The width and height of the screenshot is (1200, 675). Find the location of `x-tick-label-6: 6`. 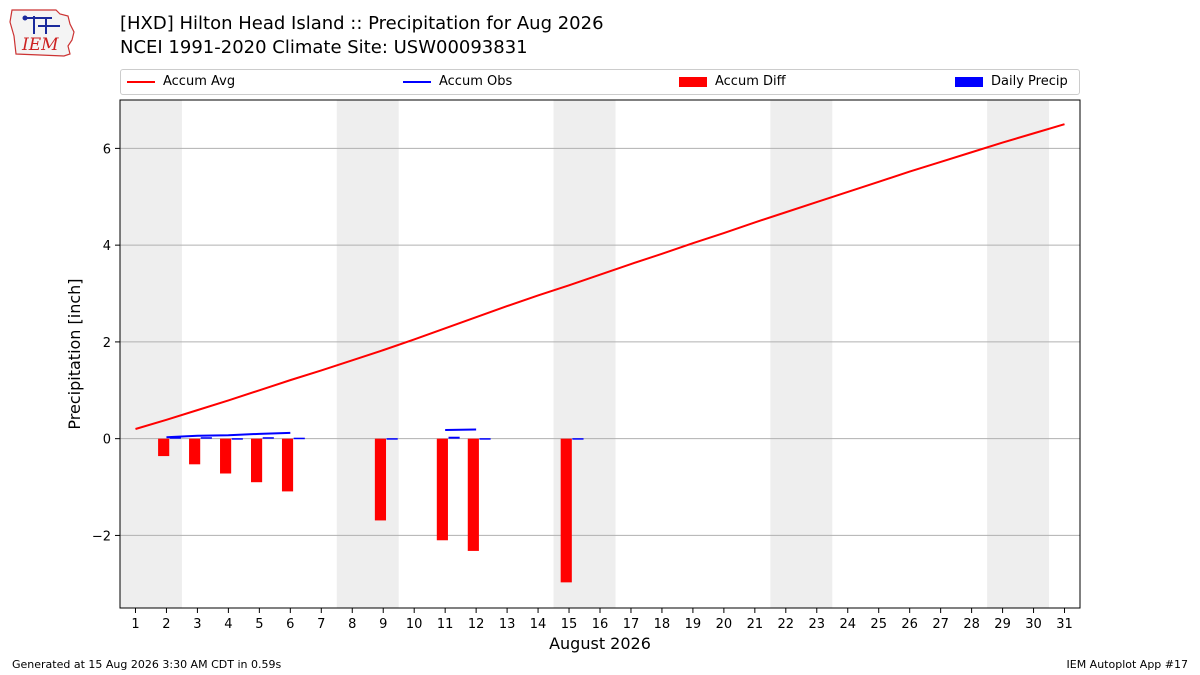

x-tick-label-6: 6 is located at coordinates (290, 624).